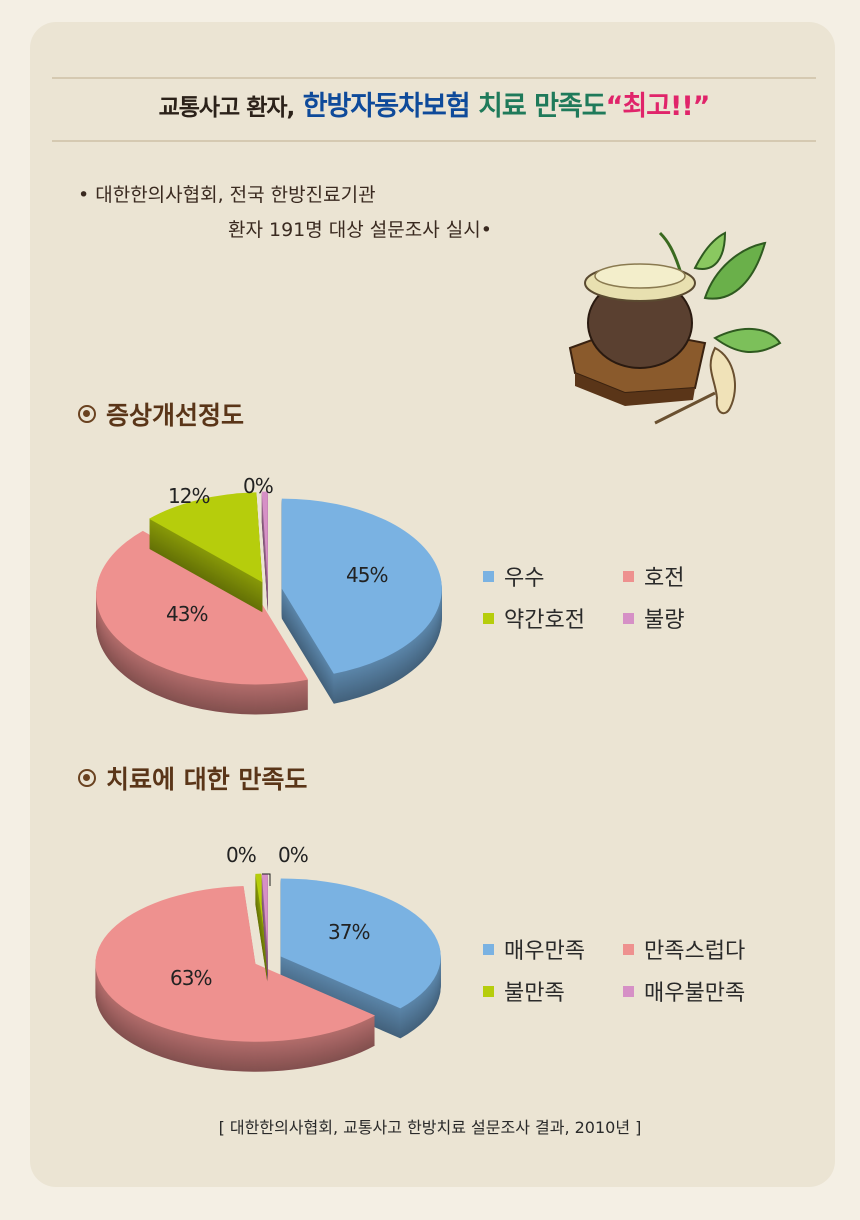 Image resolution: width=860 pixels, height=1220 pixels. Describe the element at coordinates (367, 575) in the screenshot. I see `data-label: 45%` at that location.